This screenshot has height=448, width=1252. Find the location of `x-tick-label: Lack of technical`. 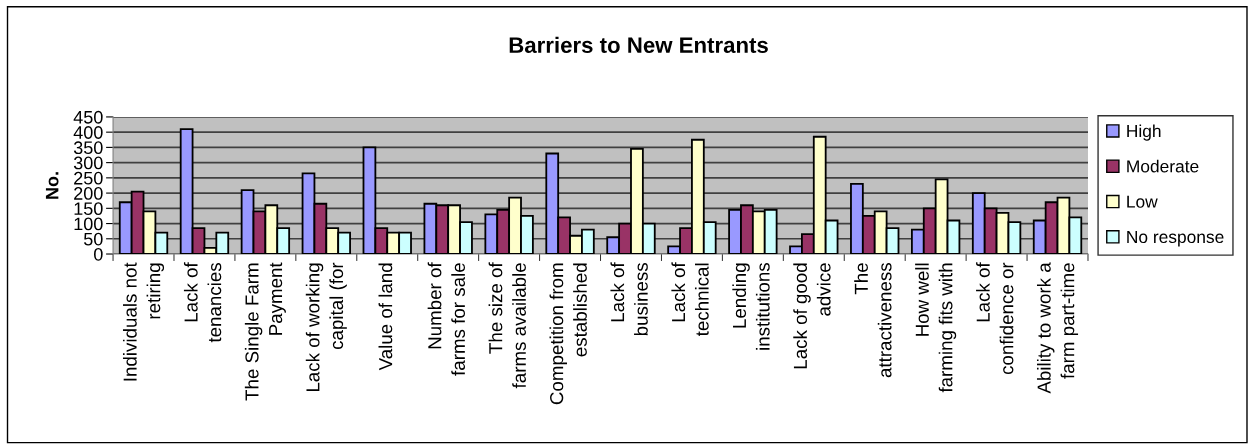

x-tick-label: Lack of technical is located at coordinates (690, 299).